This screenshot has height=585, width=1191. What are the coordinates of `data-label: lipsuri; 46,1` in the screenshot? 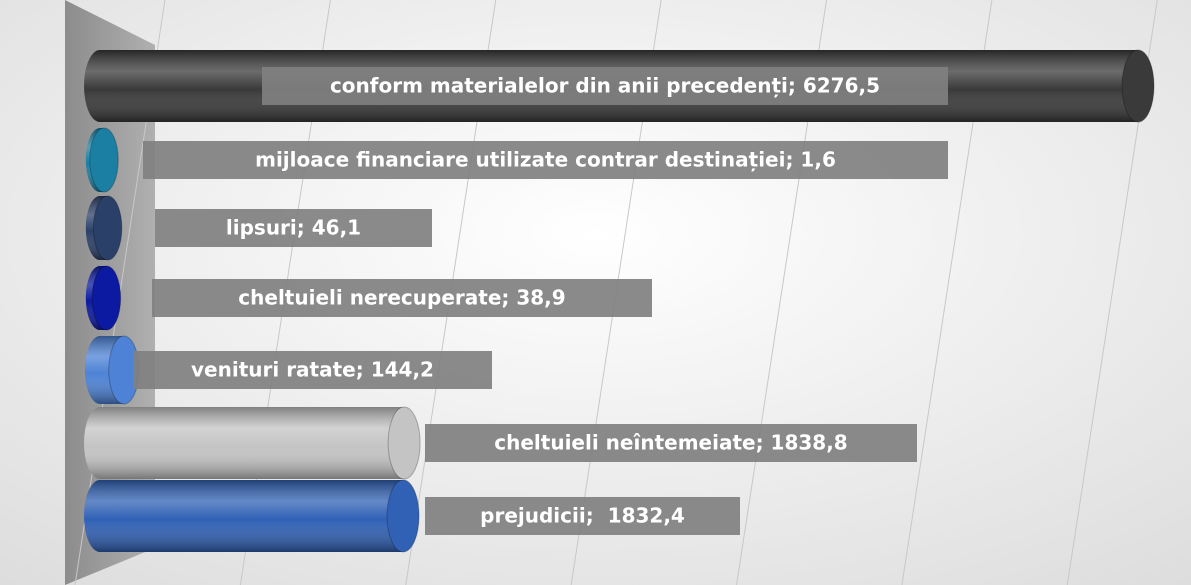 It's located at (293, 228).